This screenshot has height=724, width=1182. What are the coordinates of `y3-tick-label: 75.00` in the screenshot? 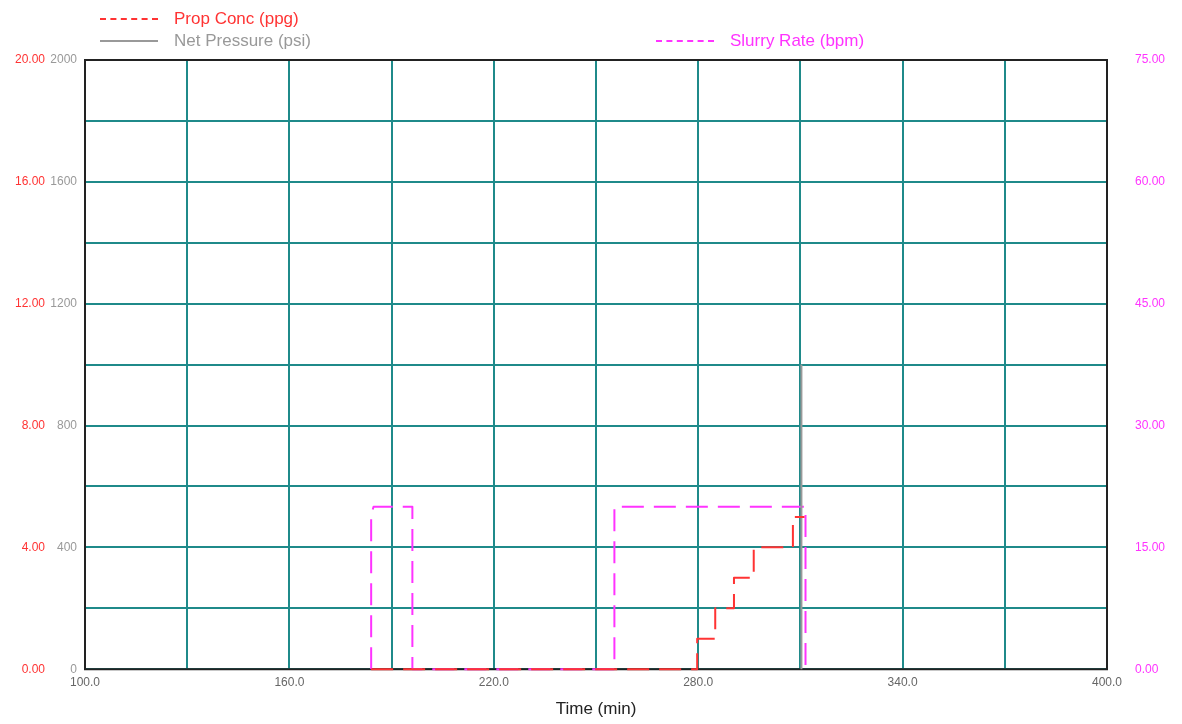 It's located at (1150, 59).